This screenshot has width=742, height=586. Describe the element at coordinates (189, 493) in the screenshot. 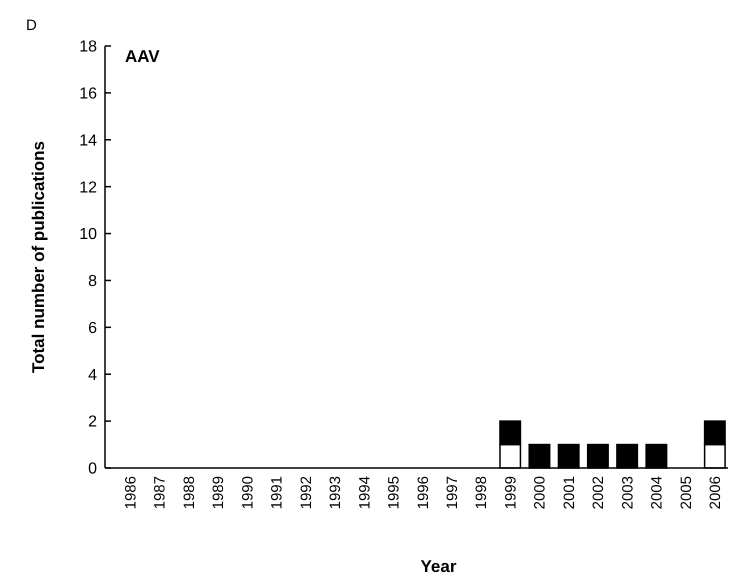

I see `x-tick-label: 1988` at that location.